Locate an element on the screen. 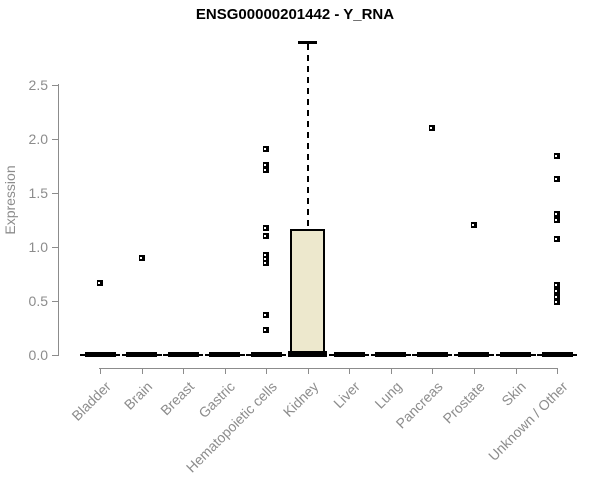  y-tick-label: 0.5 is located at coordinates (38, 301).